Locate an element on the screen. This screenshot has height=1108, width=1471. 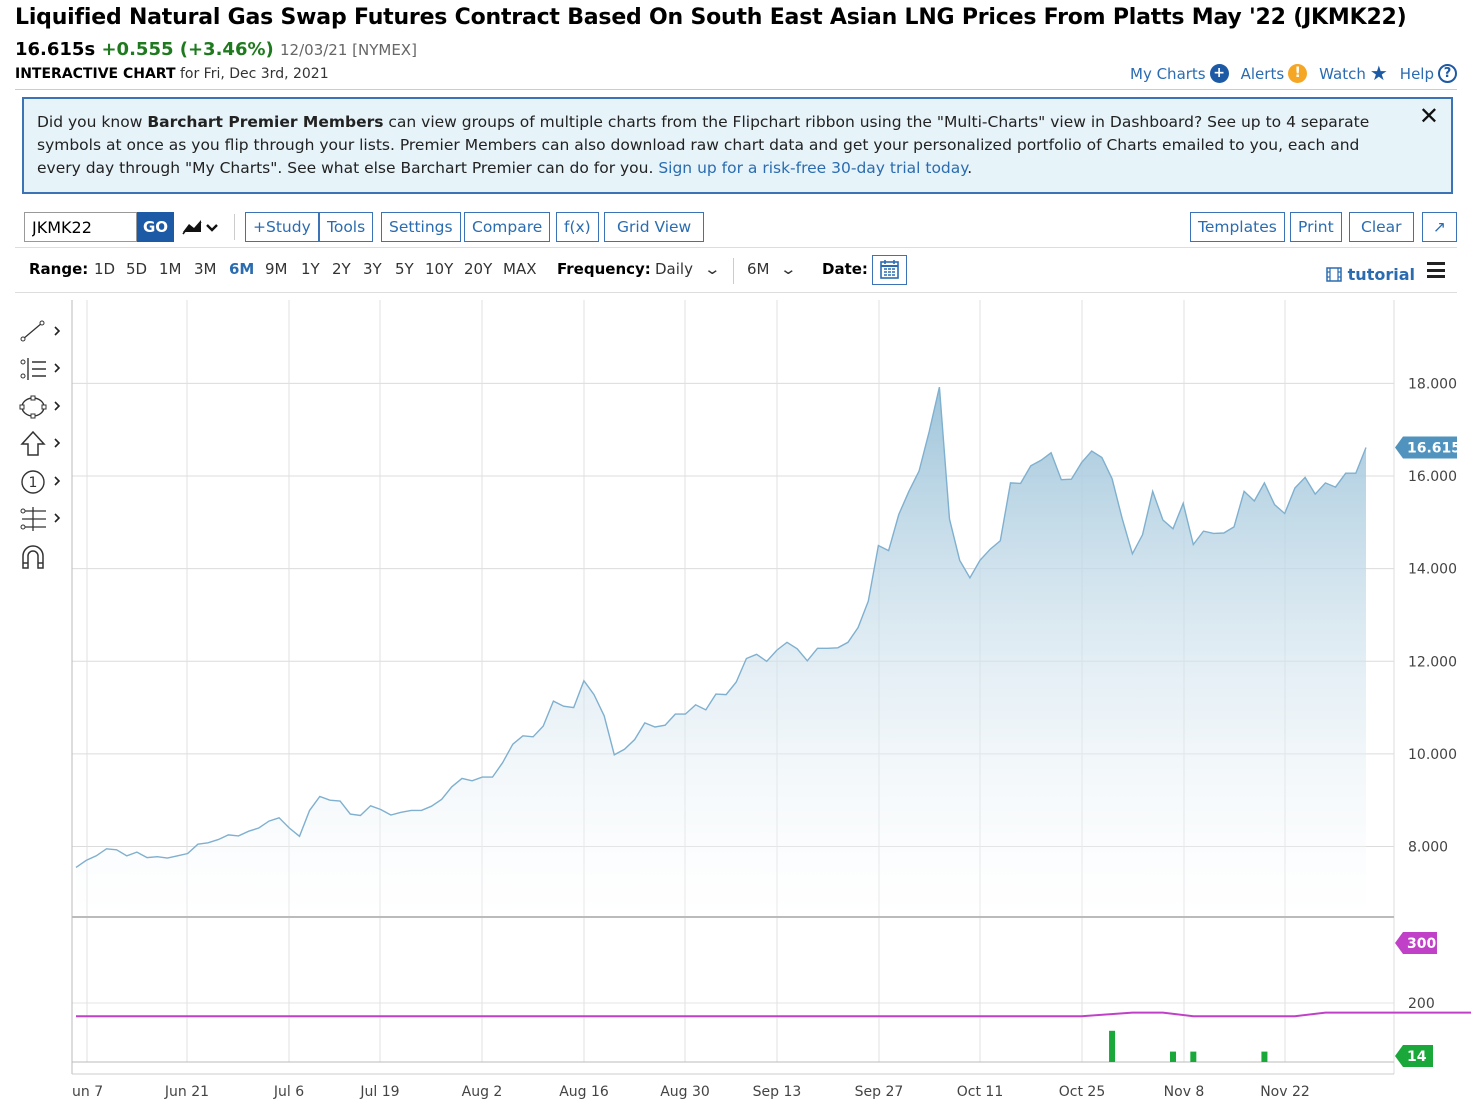
range-9m: 9M is located at coordinates (276, 269).